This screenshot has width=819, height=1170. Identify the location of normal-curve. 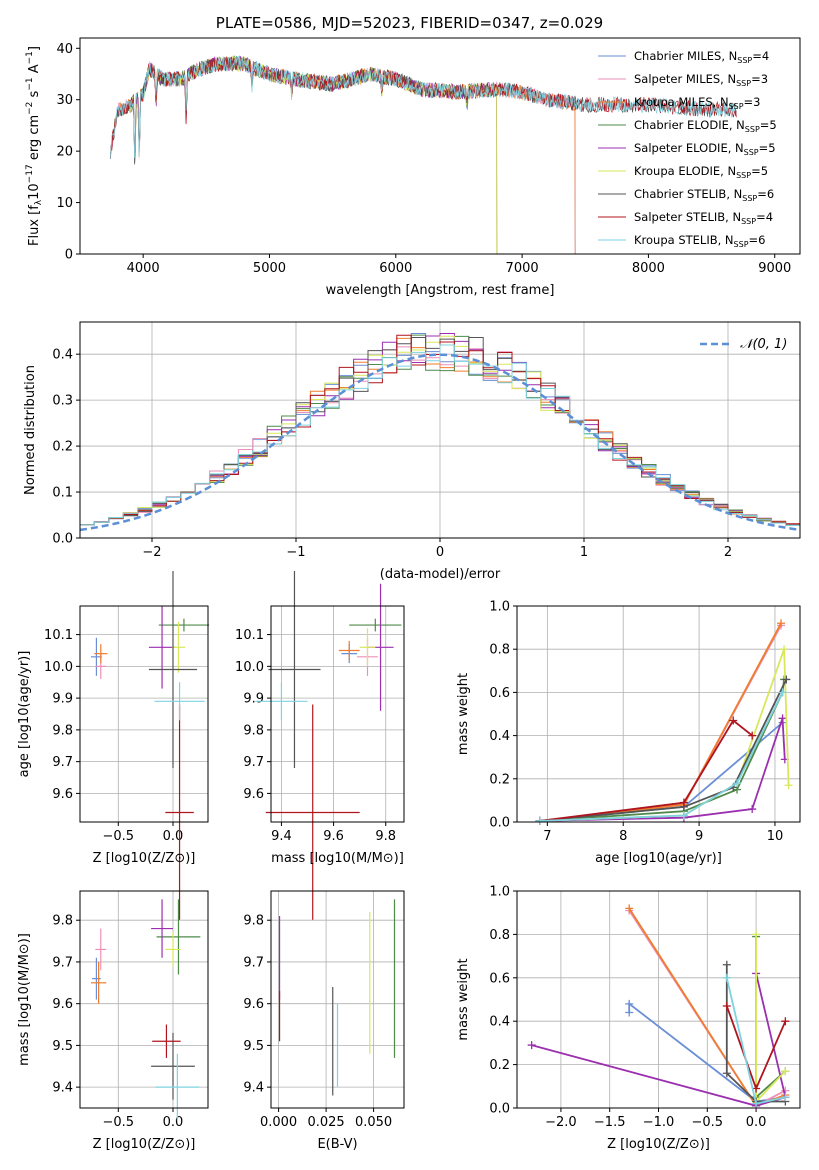
(440, 442).